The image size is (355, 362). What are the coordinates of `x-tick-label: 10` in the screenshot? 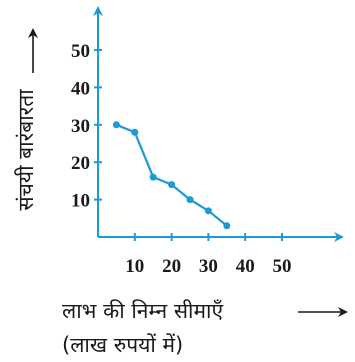 It's located at (134, 266).